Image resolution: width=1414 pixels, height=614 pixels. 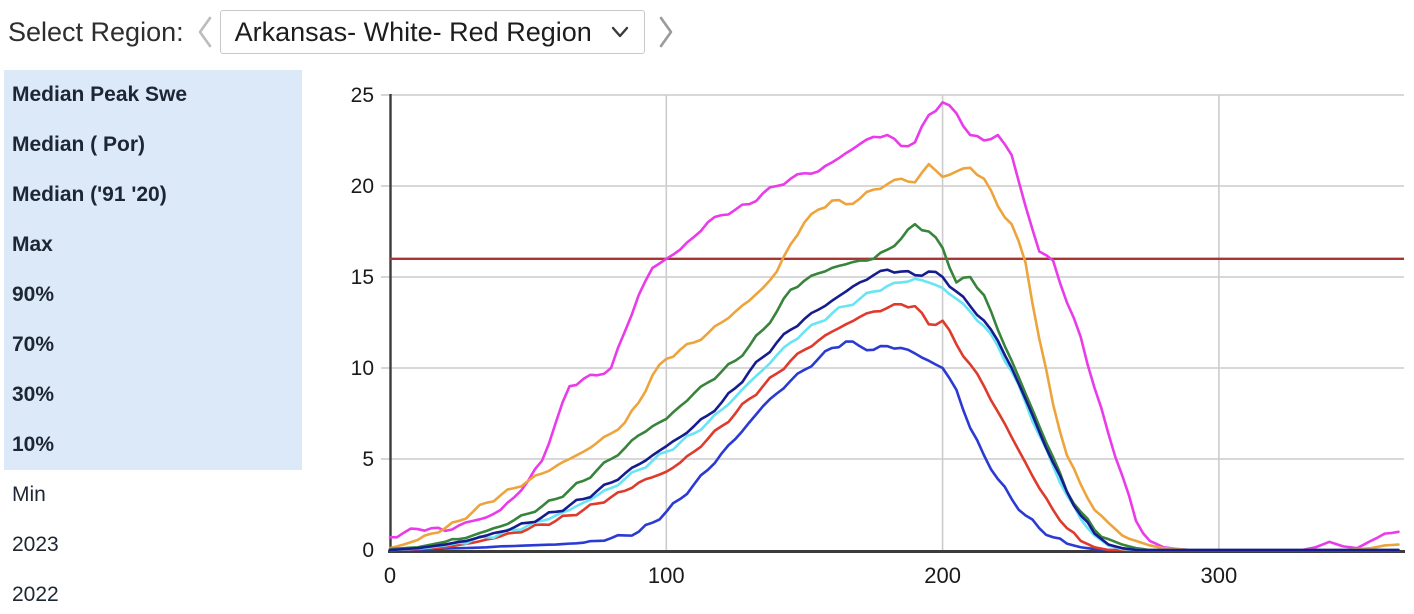 I want to click on legend-item-70: 70%, so click(x=153, y=345).